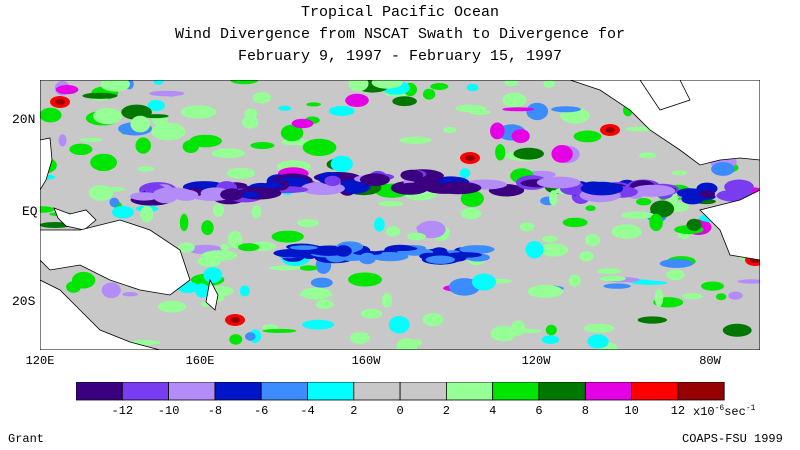 This screenshot has height=450, width=800. What do you see at coordinates (400, 56) in the screenshot?
I see `title-line-3: February 9, 1997 - February 15, 1997` at bounding box center [400, 56].